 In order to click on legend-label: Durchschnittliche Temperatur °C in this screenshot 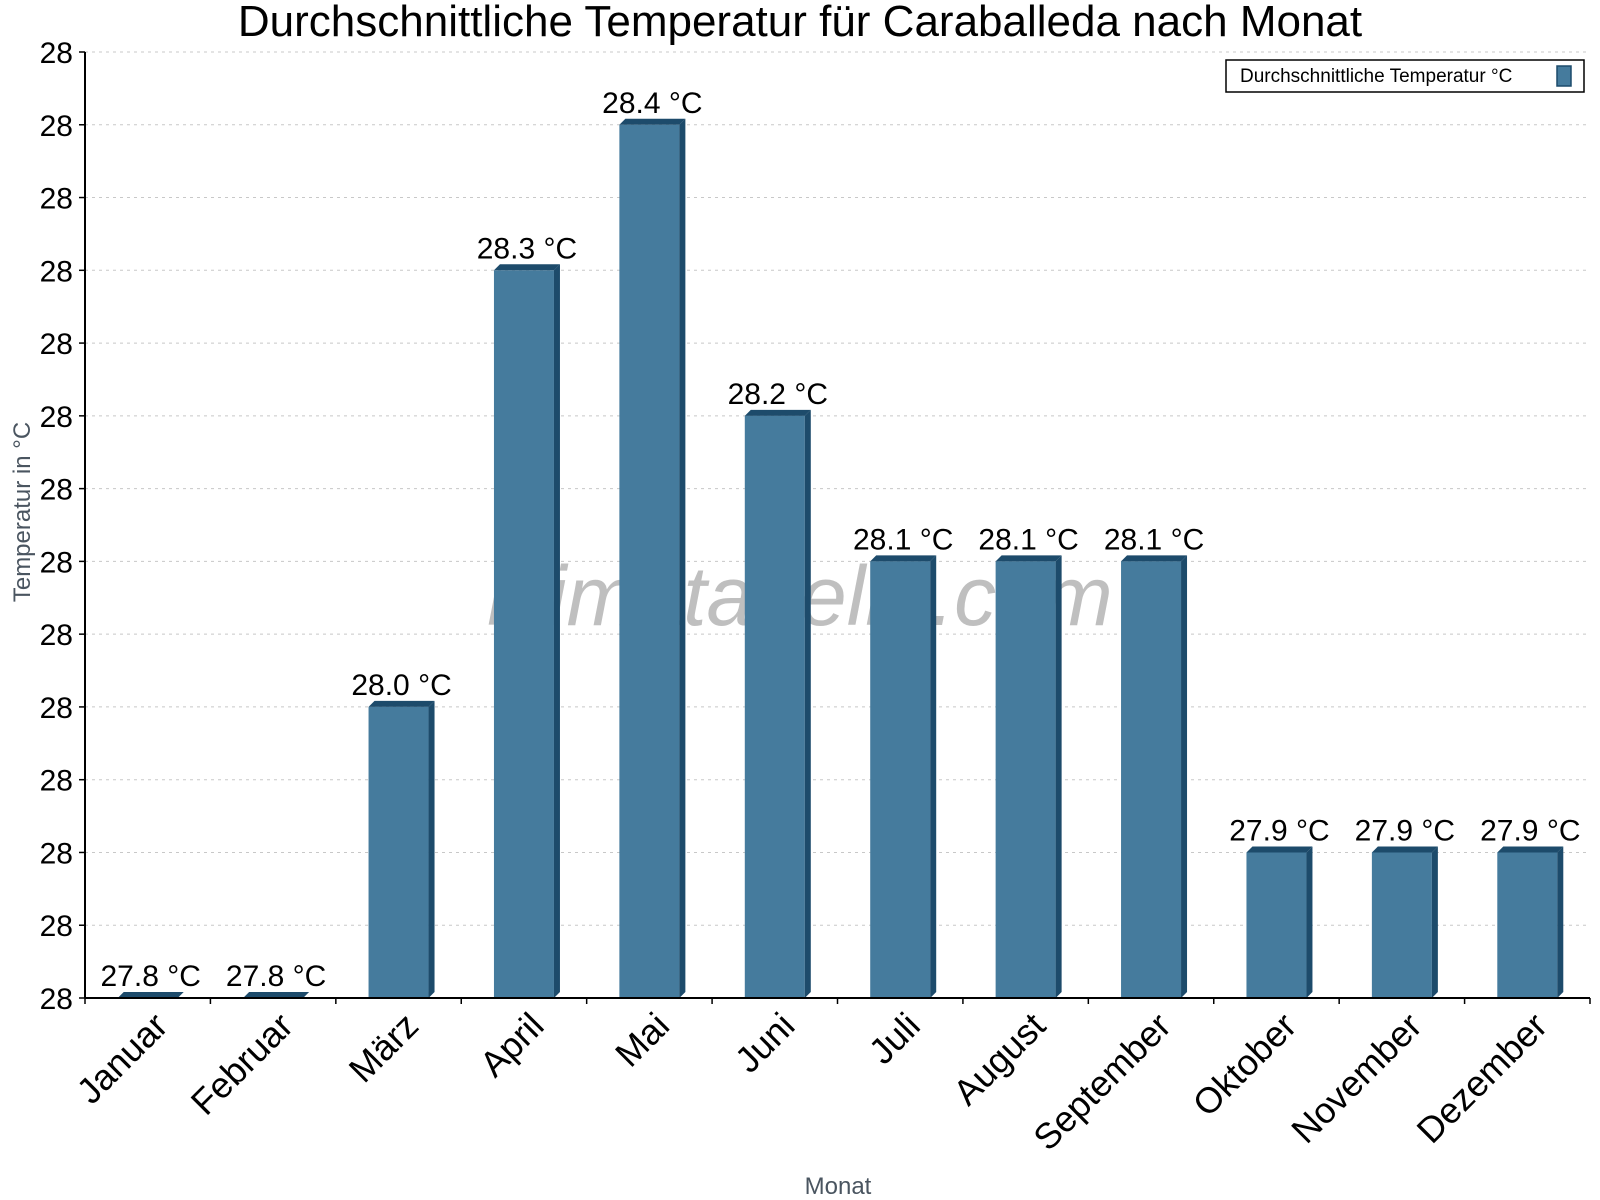, I will do `click(1376, 76)`.